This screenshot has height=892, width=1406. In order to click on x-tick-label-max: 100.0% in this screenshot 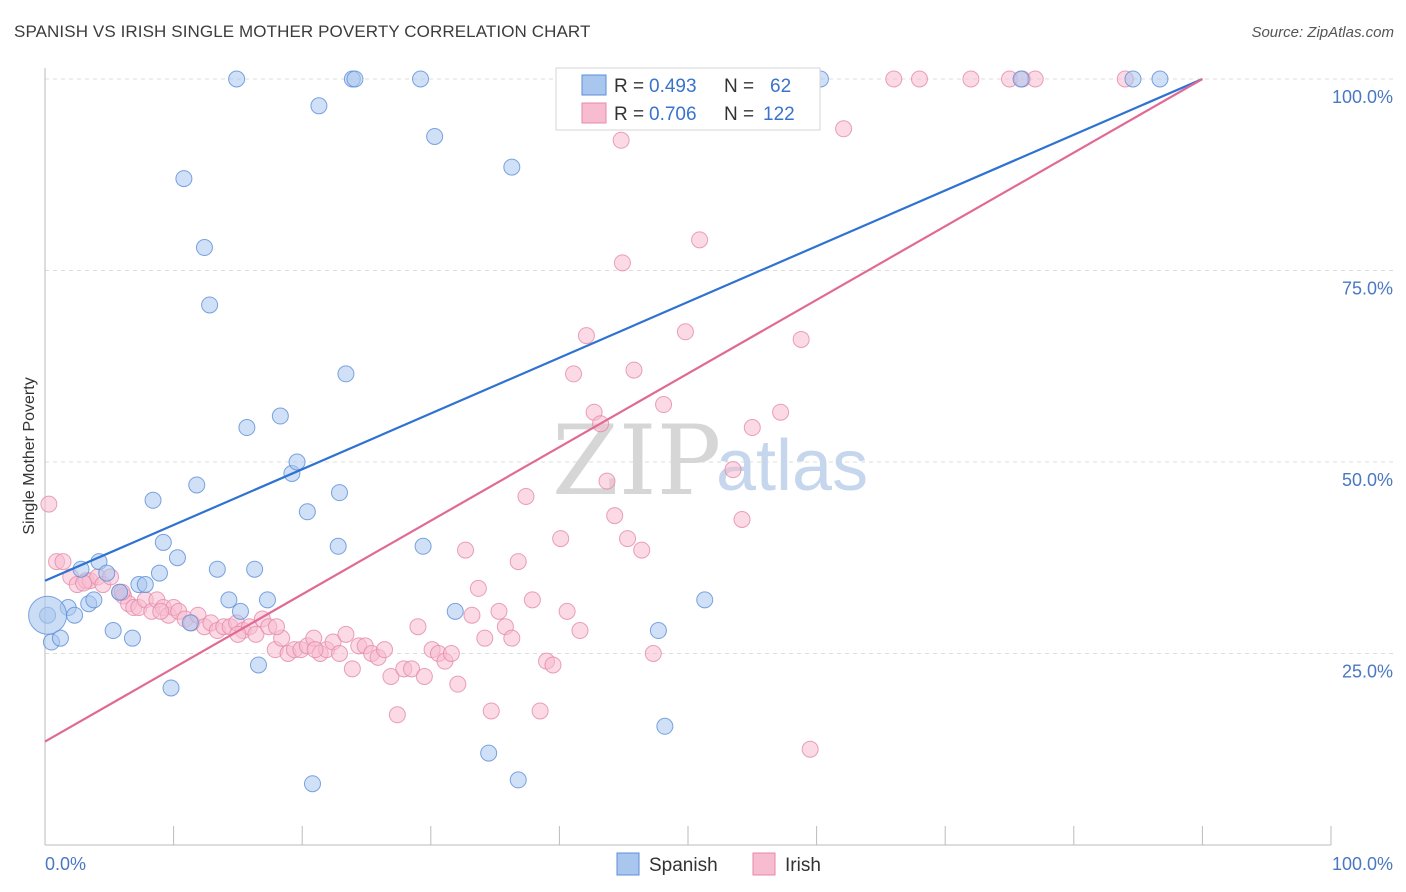, I will do `click(1362, 864)`.